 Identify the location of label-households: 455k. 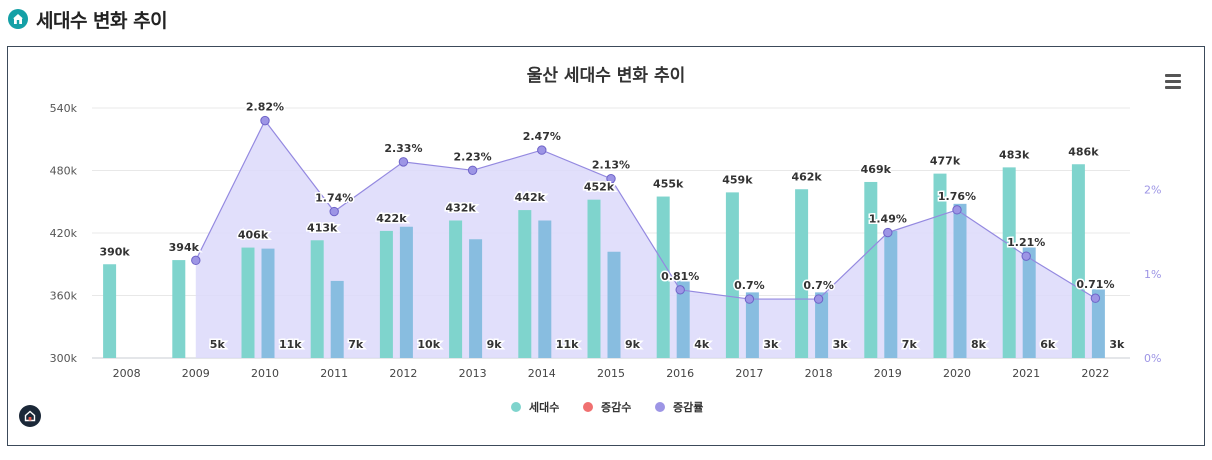
(668, 184).